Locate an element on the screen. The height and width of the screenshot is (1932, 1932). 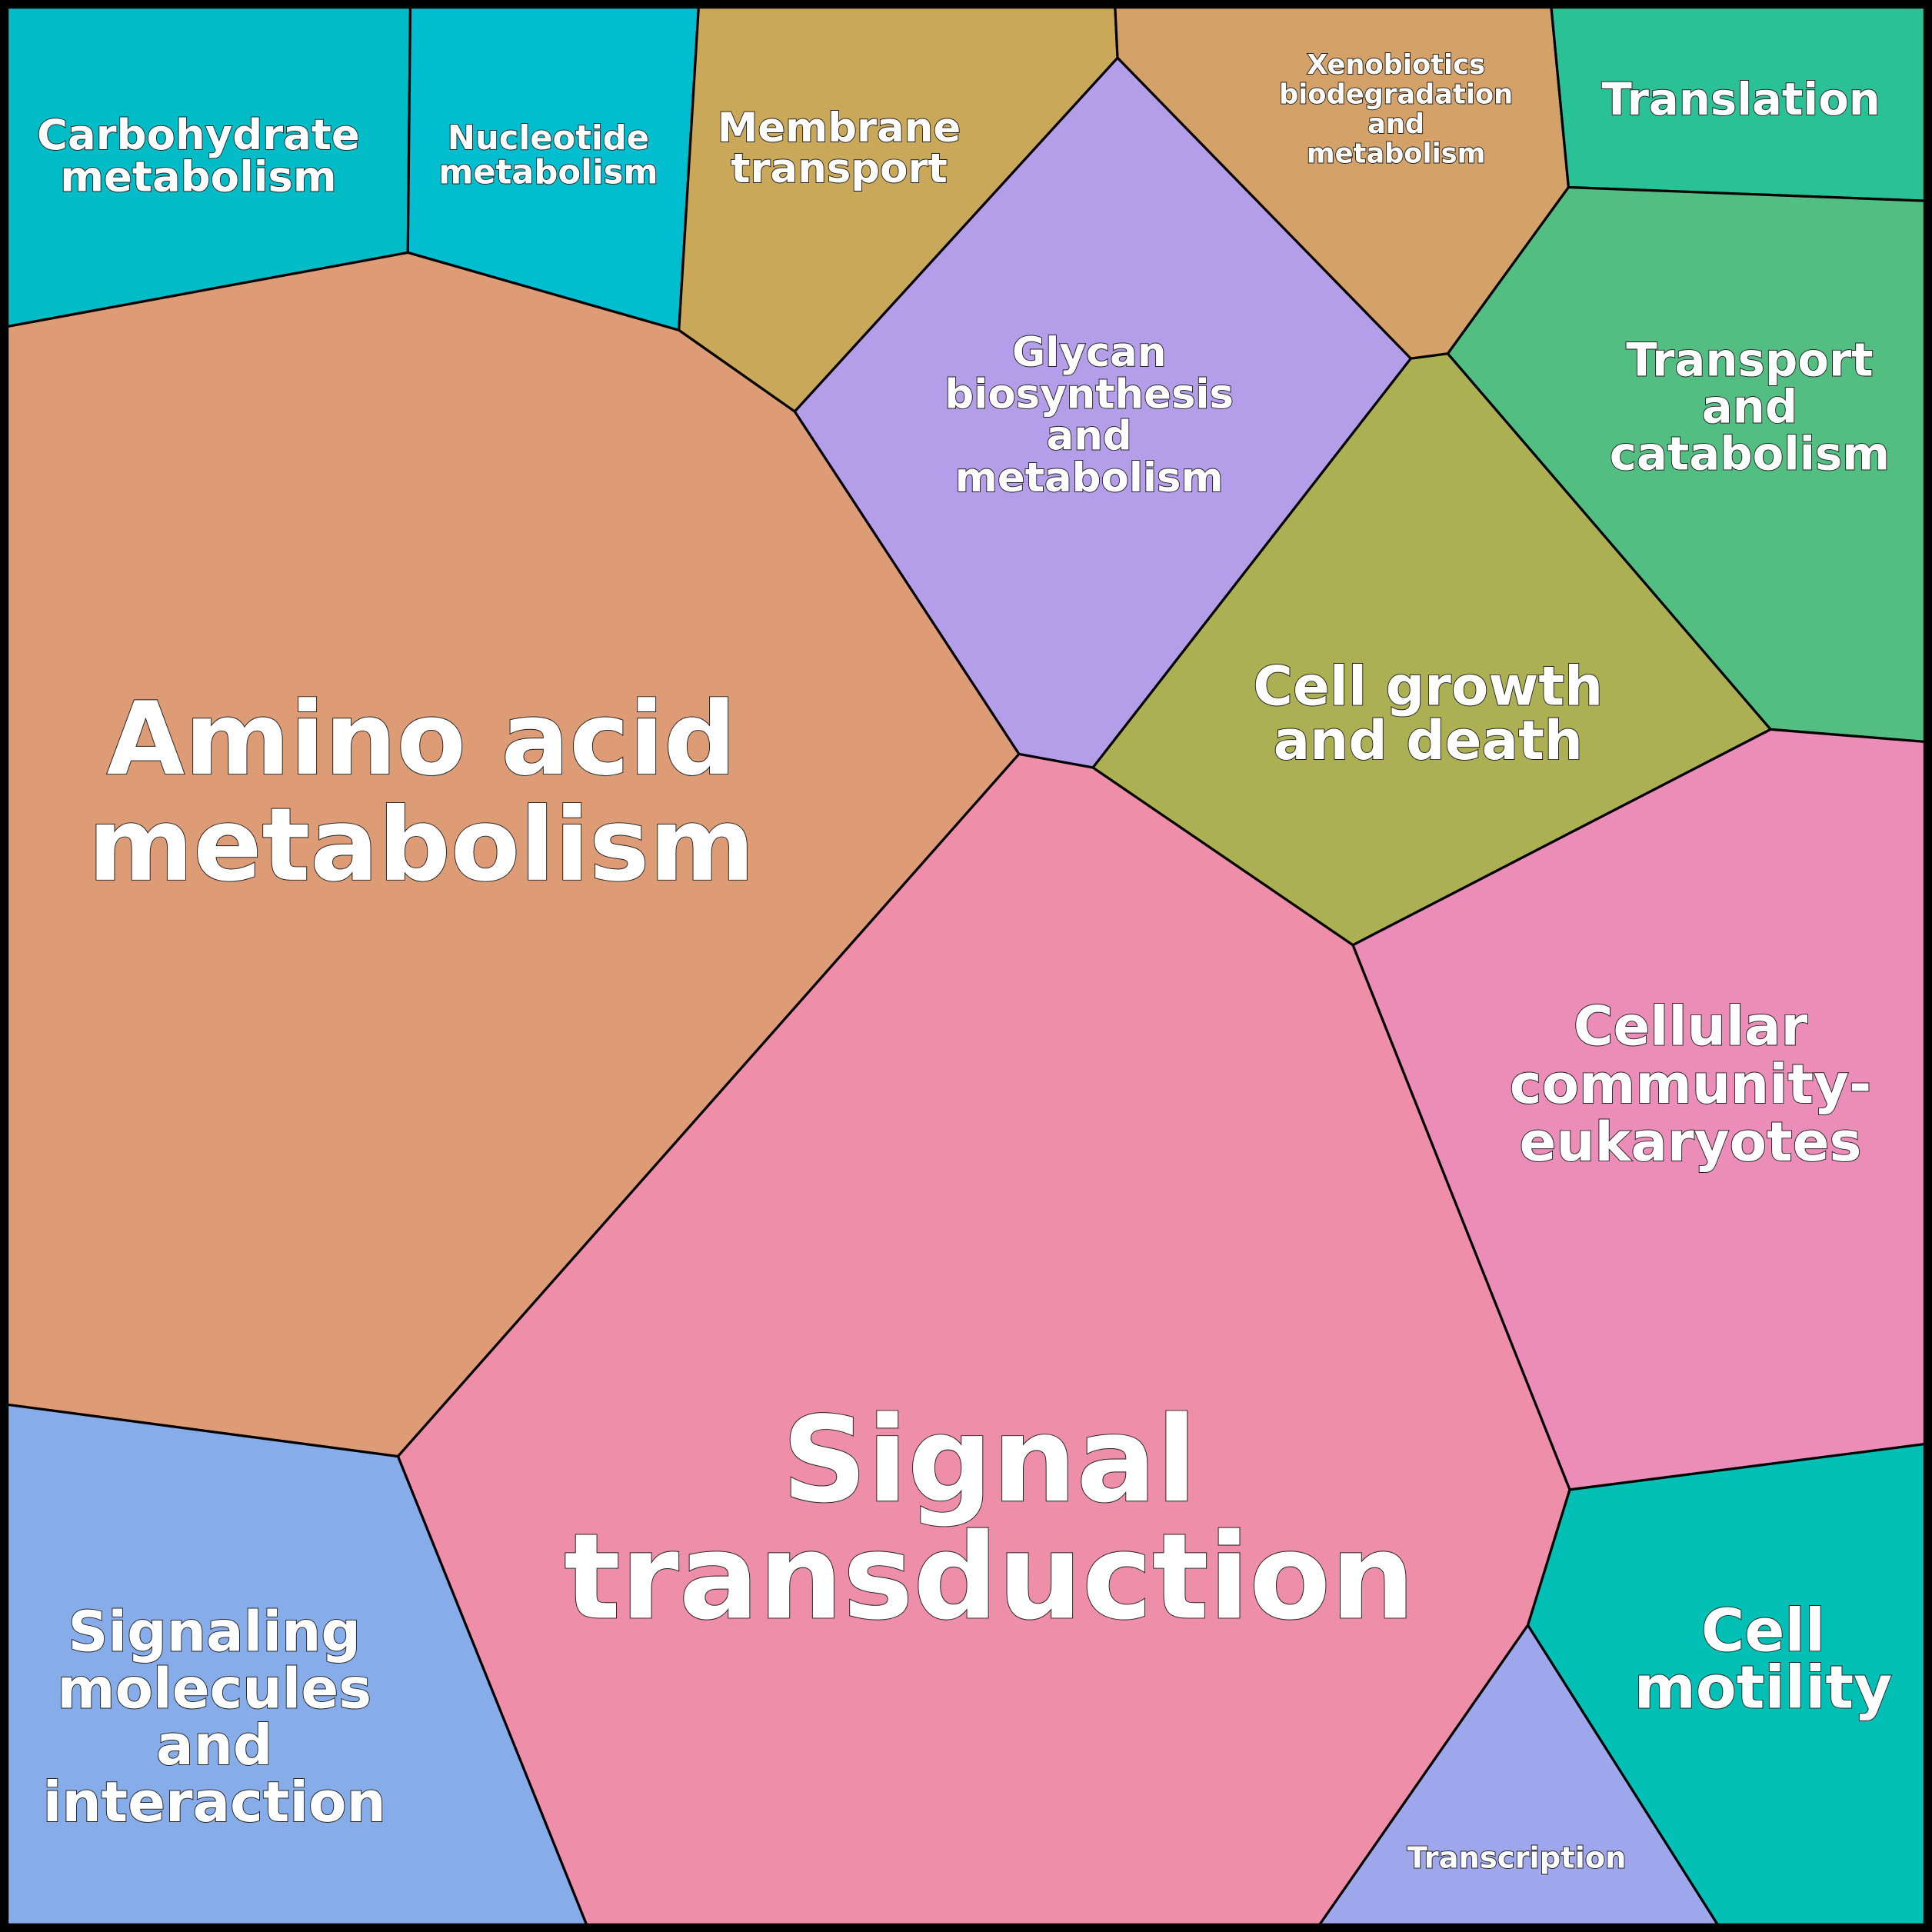
label-cell-motility: Cell motility is located at coordinates (1763, 1660).